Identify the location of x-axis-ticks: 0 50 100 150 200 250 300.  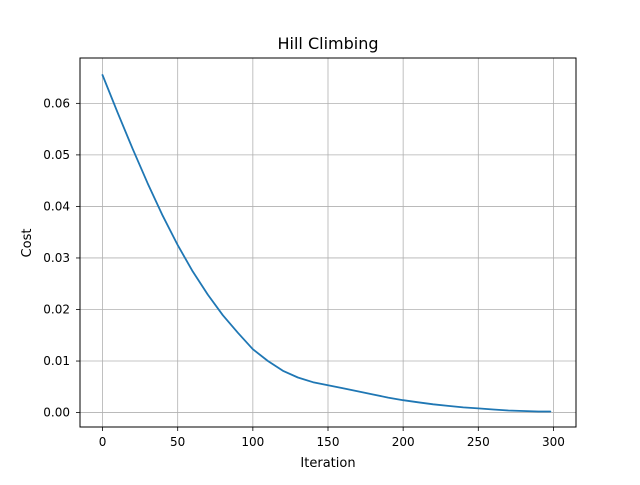
(332, 438).